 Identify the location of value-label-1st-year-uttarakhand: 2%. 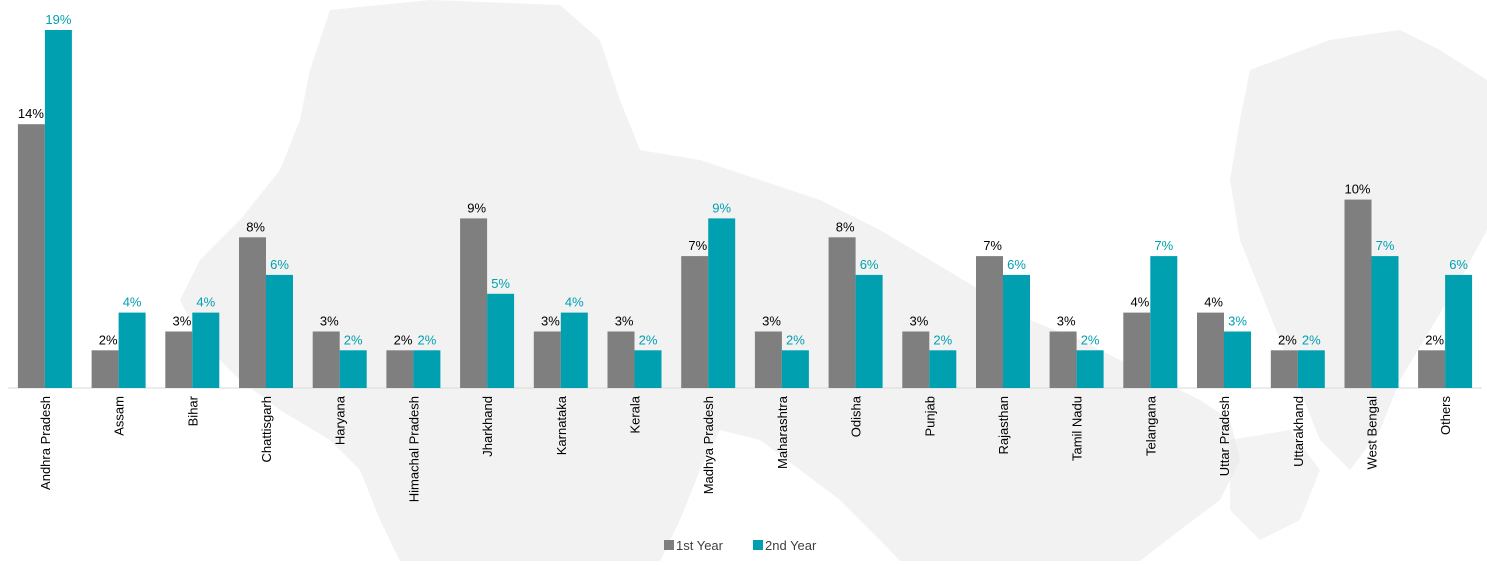
(1287, 339).